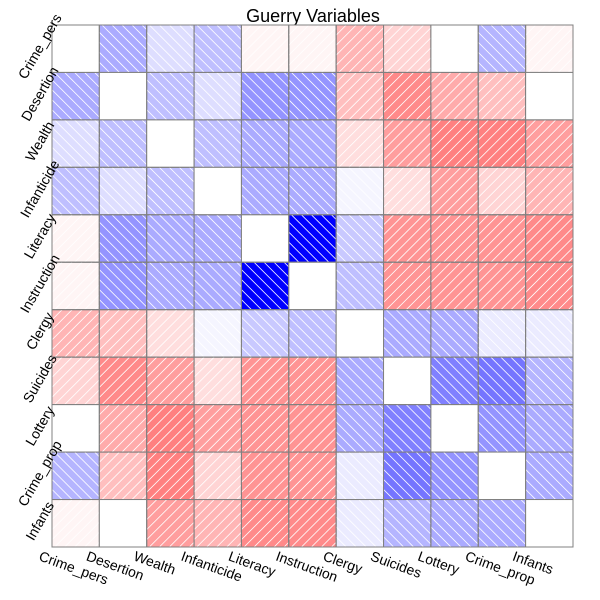  Describe the element at coordinates (360, 476) in the screenshot. I see `heatmap-cell-crime_prop-clergy` at that location.